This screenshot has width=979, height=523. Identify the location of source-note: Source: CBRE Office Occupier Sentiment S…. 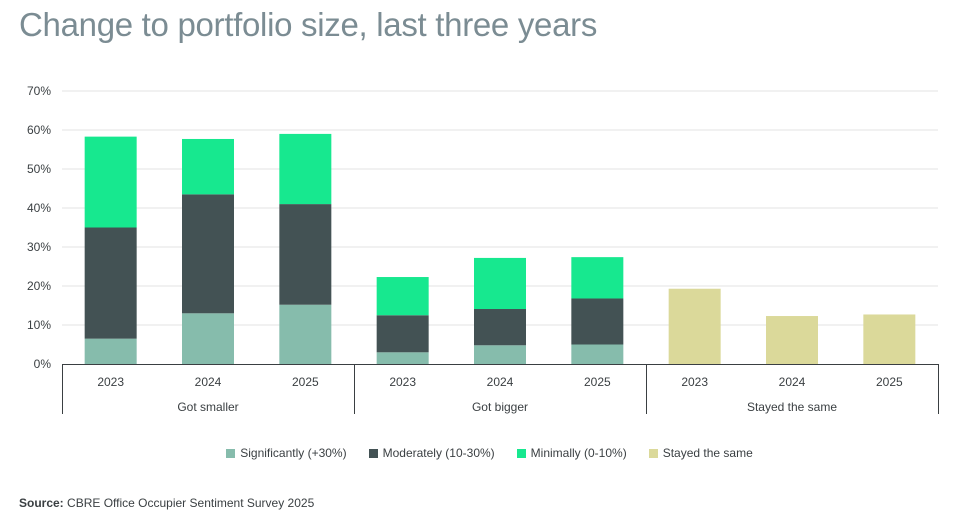
(166, 503).